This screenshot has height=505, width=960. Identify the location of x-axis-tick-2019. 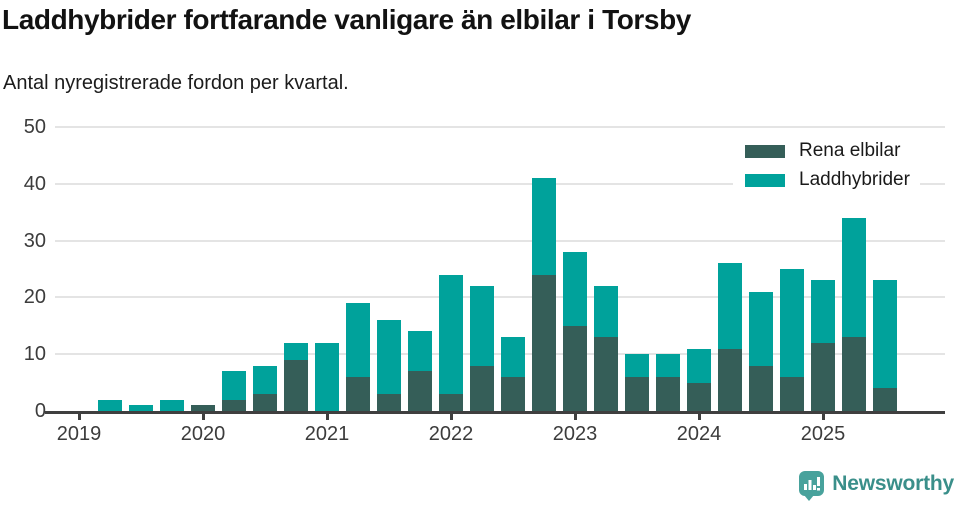
(79, 417).